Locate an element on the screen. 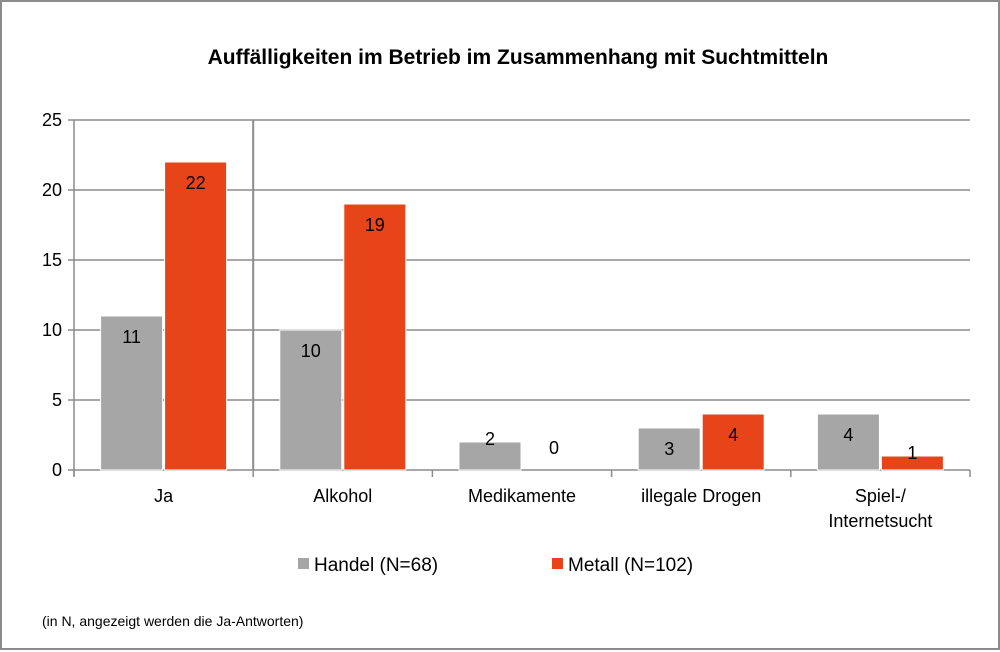 The image size is (1000, 652). category-label: Alkohol is located at coordinates (342, 496).